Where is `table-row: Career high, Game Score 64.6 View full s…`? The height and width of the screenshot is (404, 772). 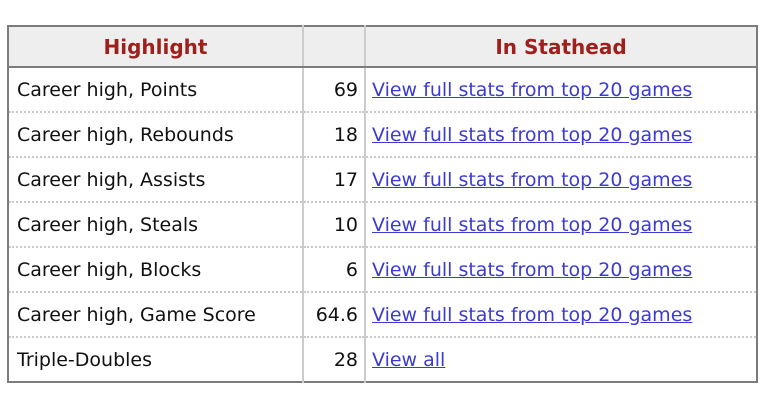
table-row: Career high, Game Score 64.6 View full s… is located at coordinates (382, 314).